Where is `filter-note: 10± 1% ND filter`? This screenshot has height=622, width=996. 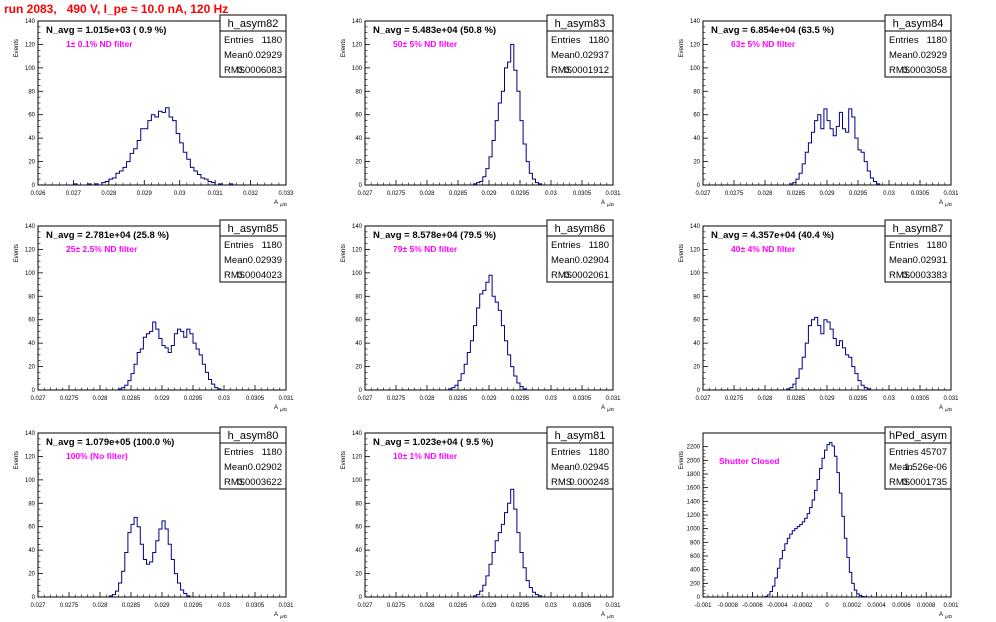
filter-note: 10± 1% ND filter is located at coordinates (425, 456).